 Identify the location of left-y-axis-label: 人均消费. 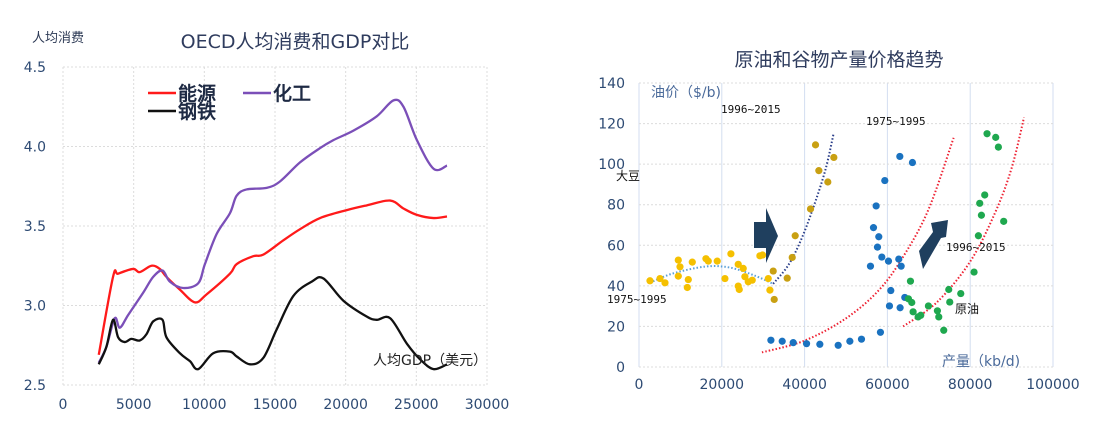
(58, 38).